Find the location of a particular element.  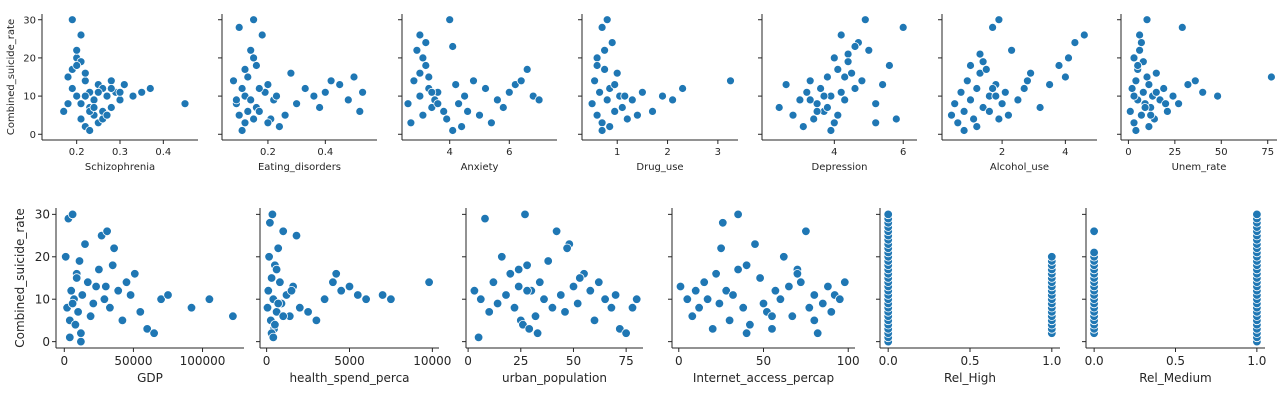

subplot-depression: 4 6 Depression is located at coordinates (837, 93).